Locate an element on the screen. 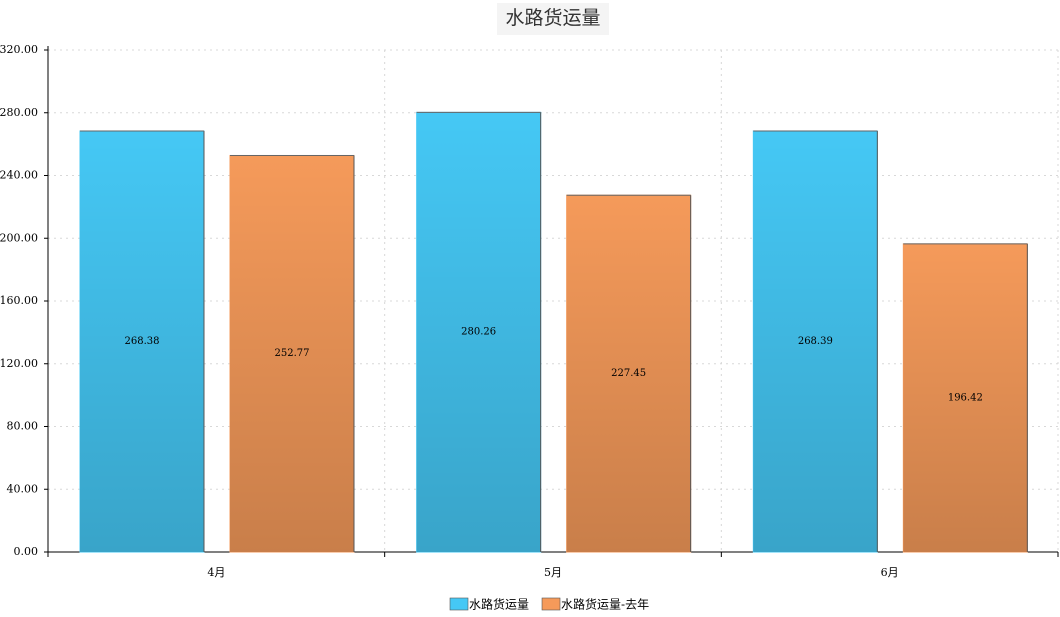  data-label: 196.42 is located at coordinates (965, 397).